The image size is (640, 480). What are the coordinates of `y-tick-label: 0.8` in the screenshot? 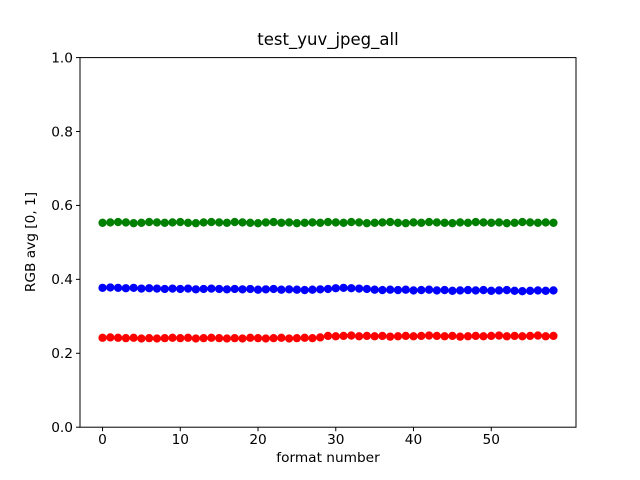 It's located at (62, 132).